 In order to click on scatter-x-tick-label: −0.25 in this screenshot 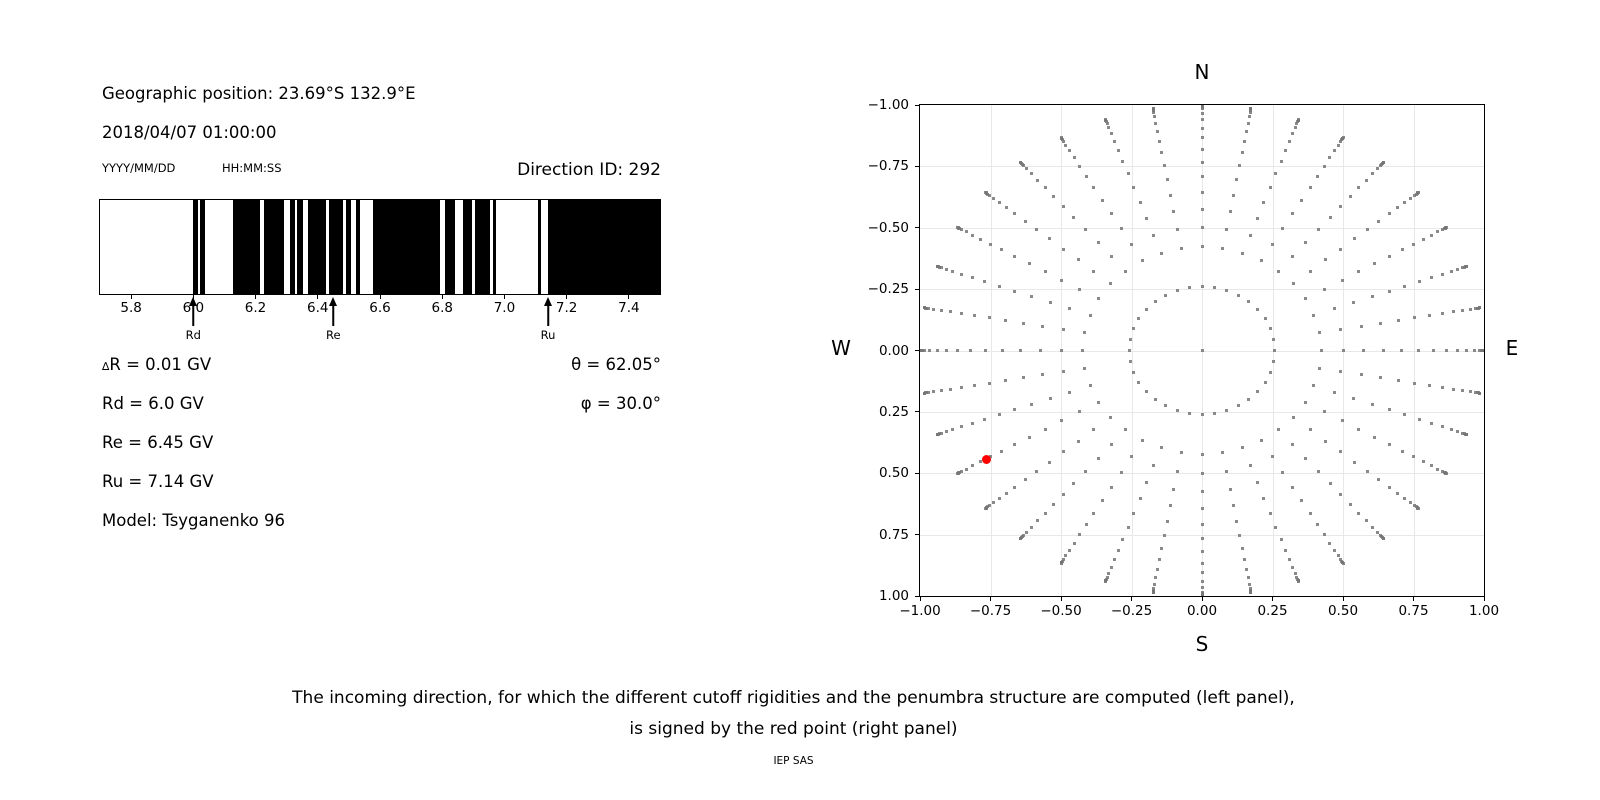, I will do `click(1131, 611)`.